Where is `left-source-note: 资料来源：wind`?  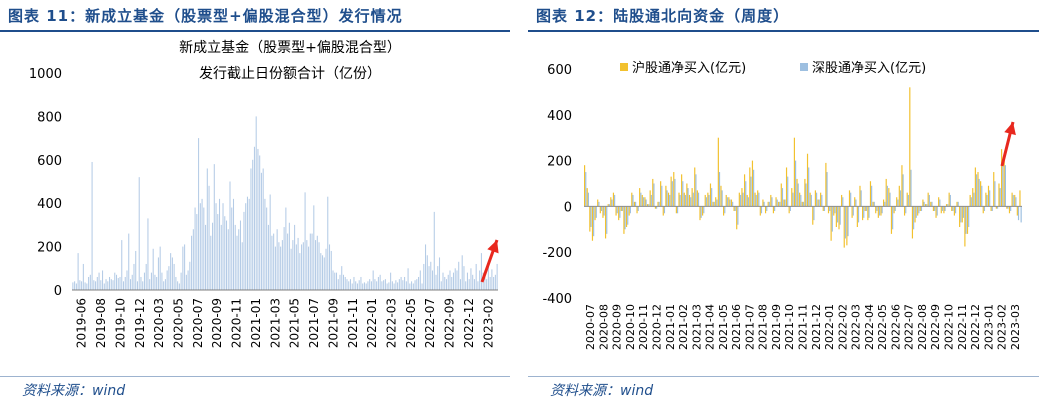 left-source-note: 资料来源：wind is located at coordinates (74, 391).